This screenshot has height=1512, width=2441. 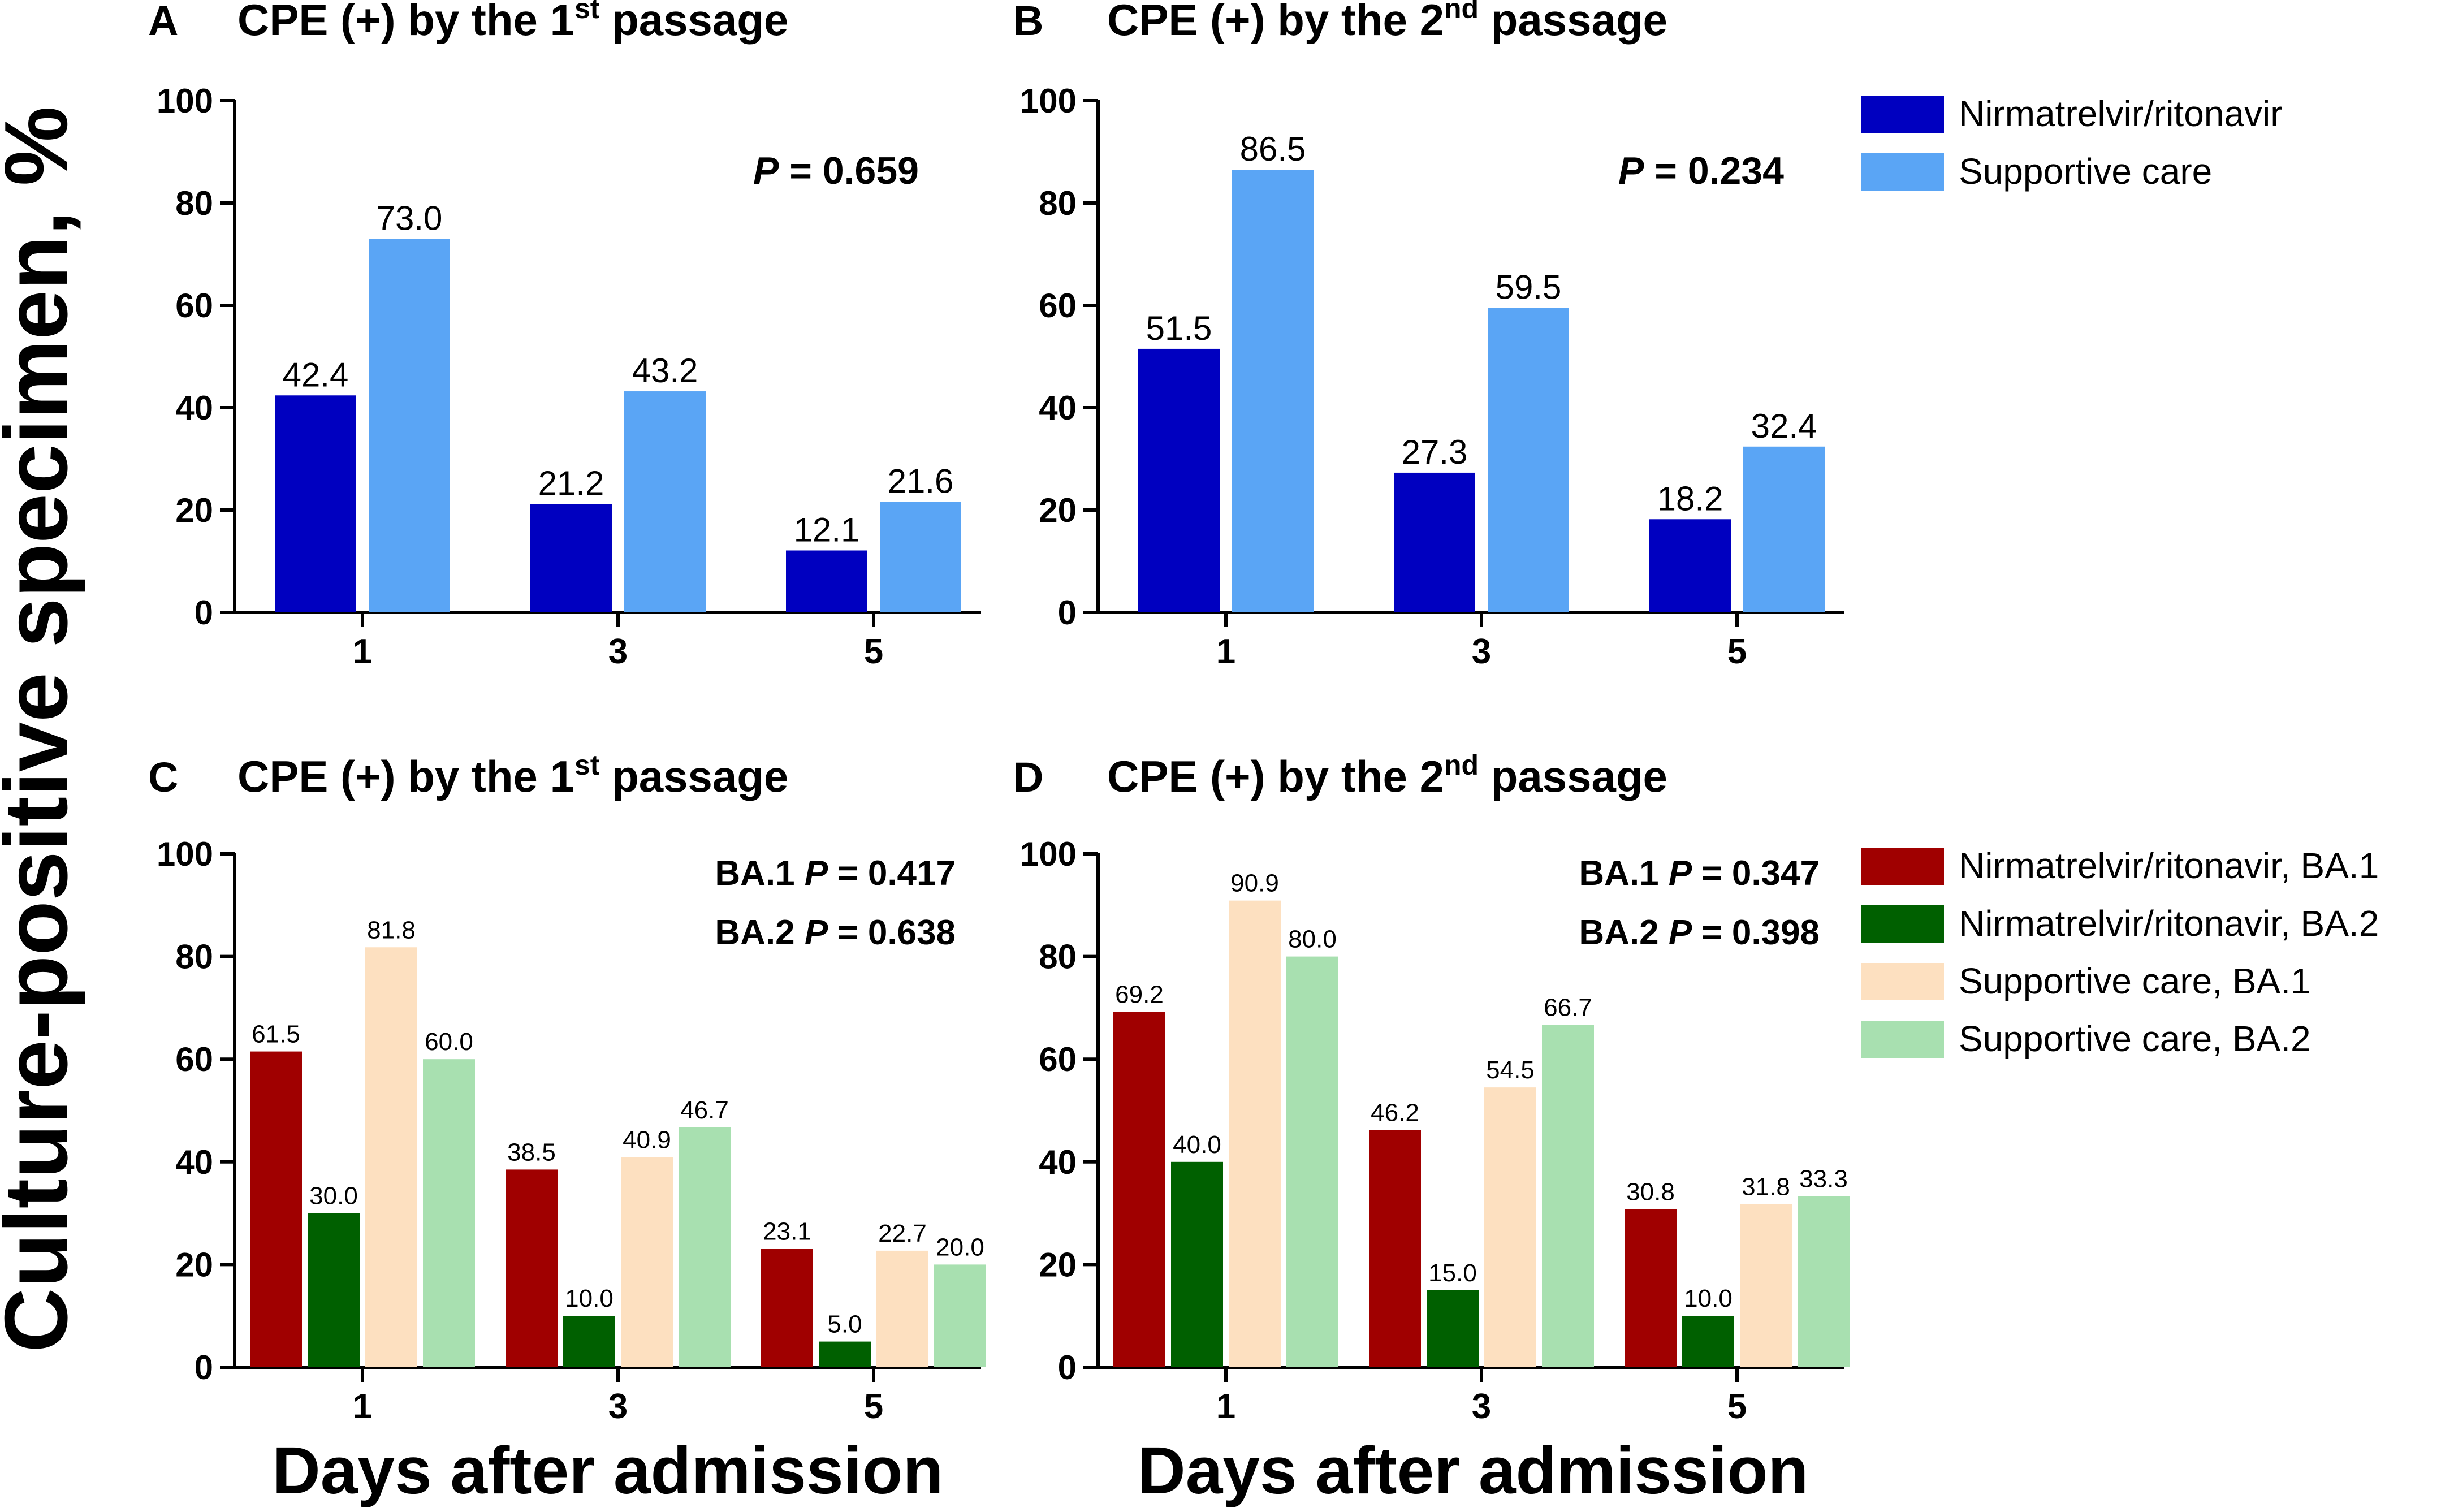 I want to click on bar-data-label: 23.1, so click(x=787, y=1231).